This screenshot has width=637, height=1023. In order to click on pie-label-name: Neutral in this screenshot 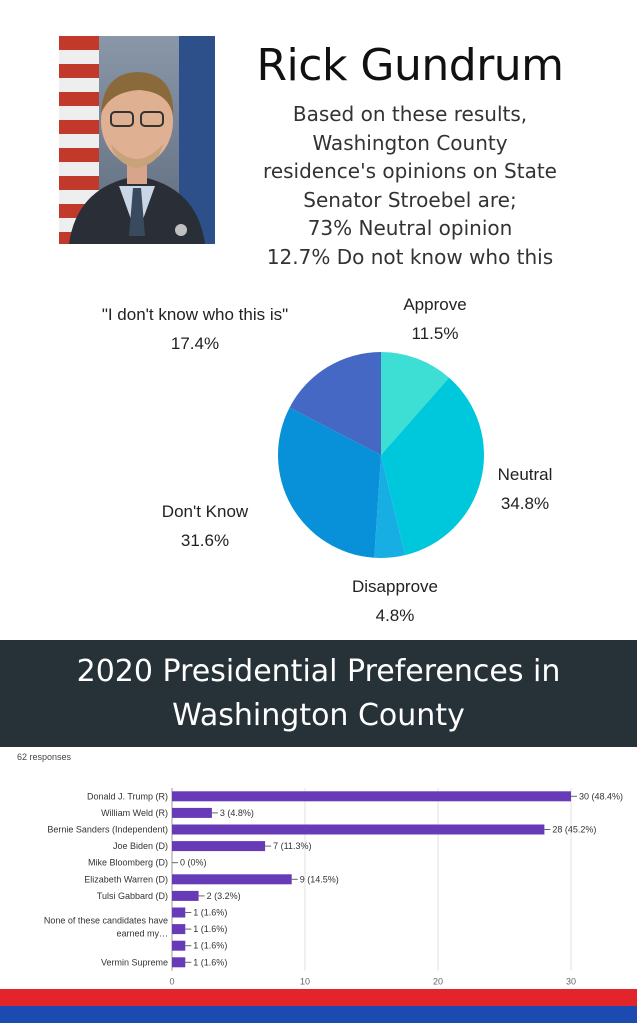, I will do `click(525, 474)`.